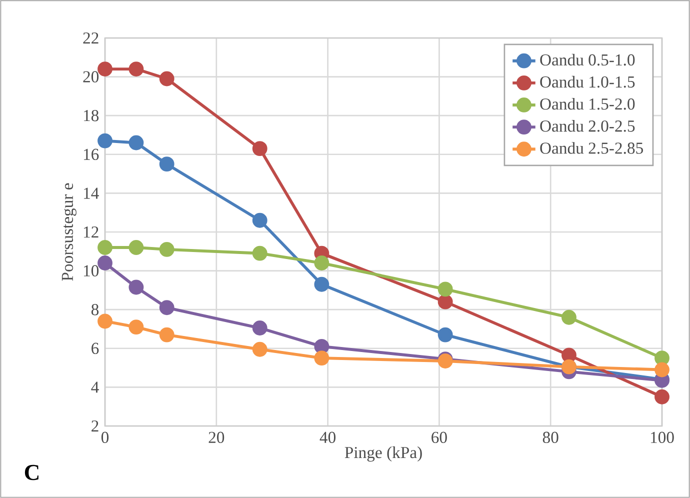  What do you see at coordinates (591, 148) in the screenshot?
I see `legend-label: Oandu 2.5-2.85` at bounding box center [591, 148].